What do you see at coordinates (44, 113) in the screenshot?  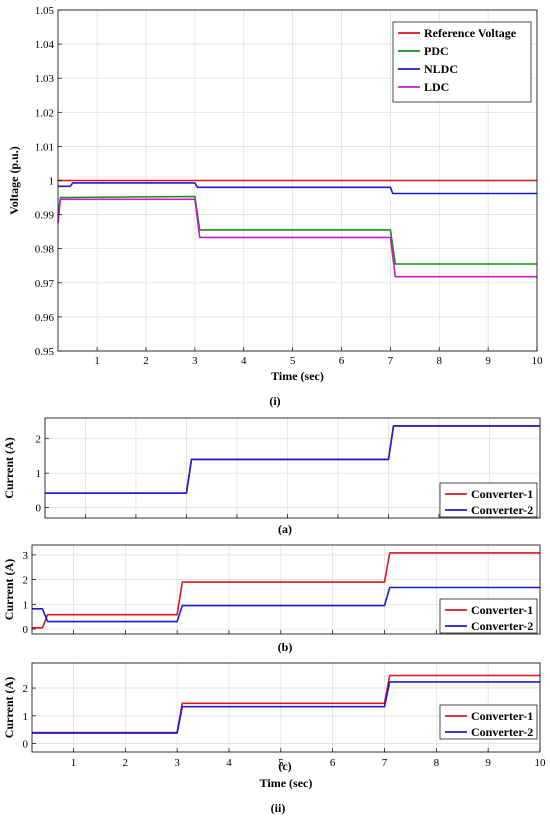 I see `y-tick-label: 1.02` at bounding box center [44, 113].